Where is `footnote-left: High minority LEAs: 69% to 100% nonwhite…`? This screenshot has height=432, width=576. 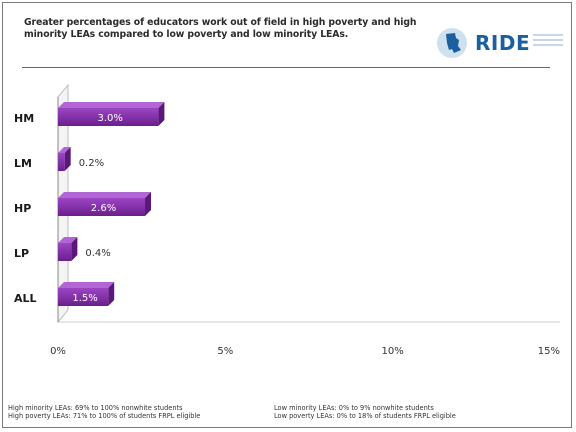 footnote-left: High minority LEAs: 69% to 100% nonwhite… is located at coordinates (104, 412).